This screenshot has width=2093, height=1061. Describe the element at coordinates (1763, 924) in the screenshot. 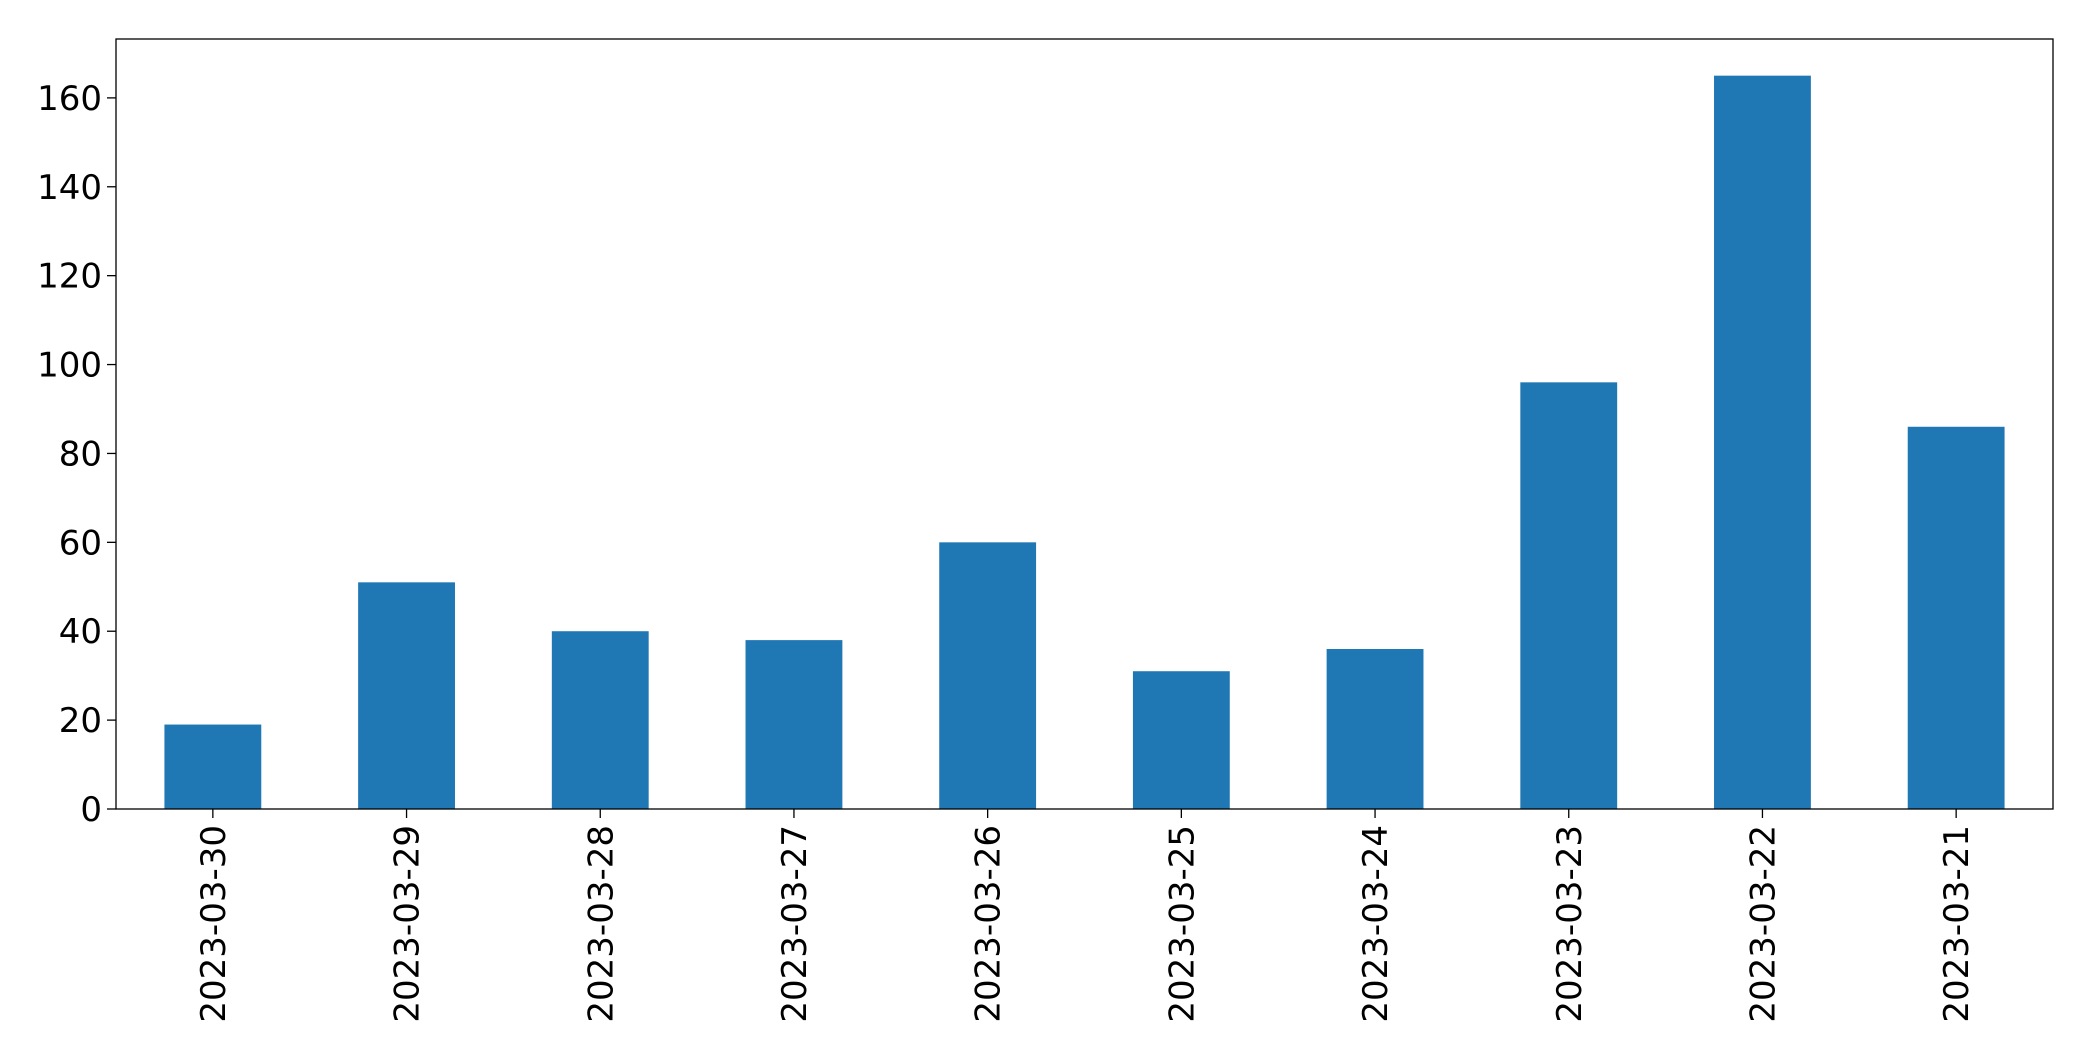

I see `x-tick-label: 2023-03-22` at that location.